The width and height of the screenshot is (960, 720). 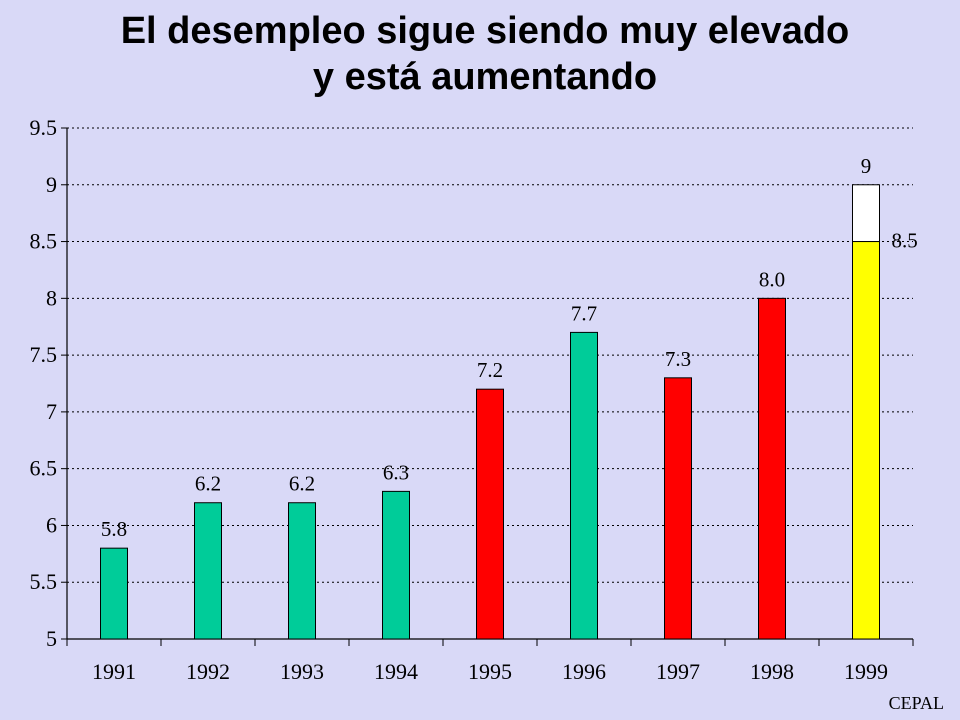 I want to click on projection-label: 9, so click(x=866, y=166).